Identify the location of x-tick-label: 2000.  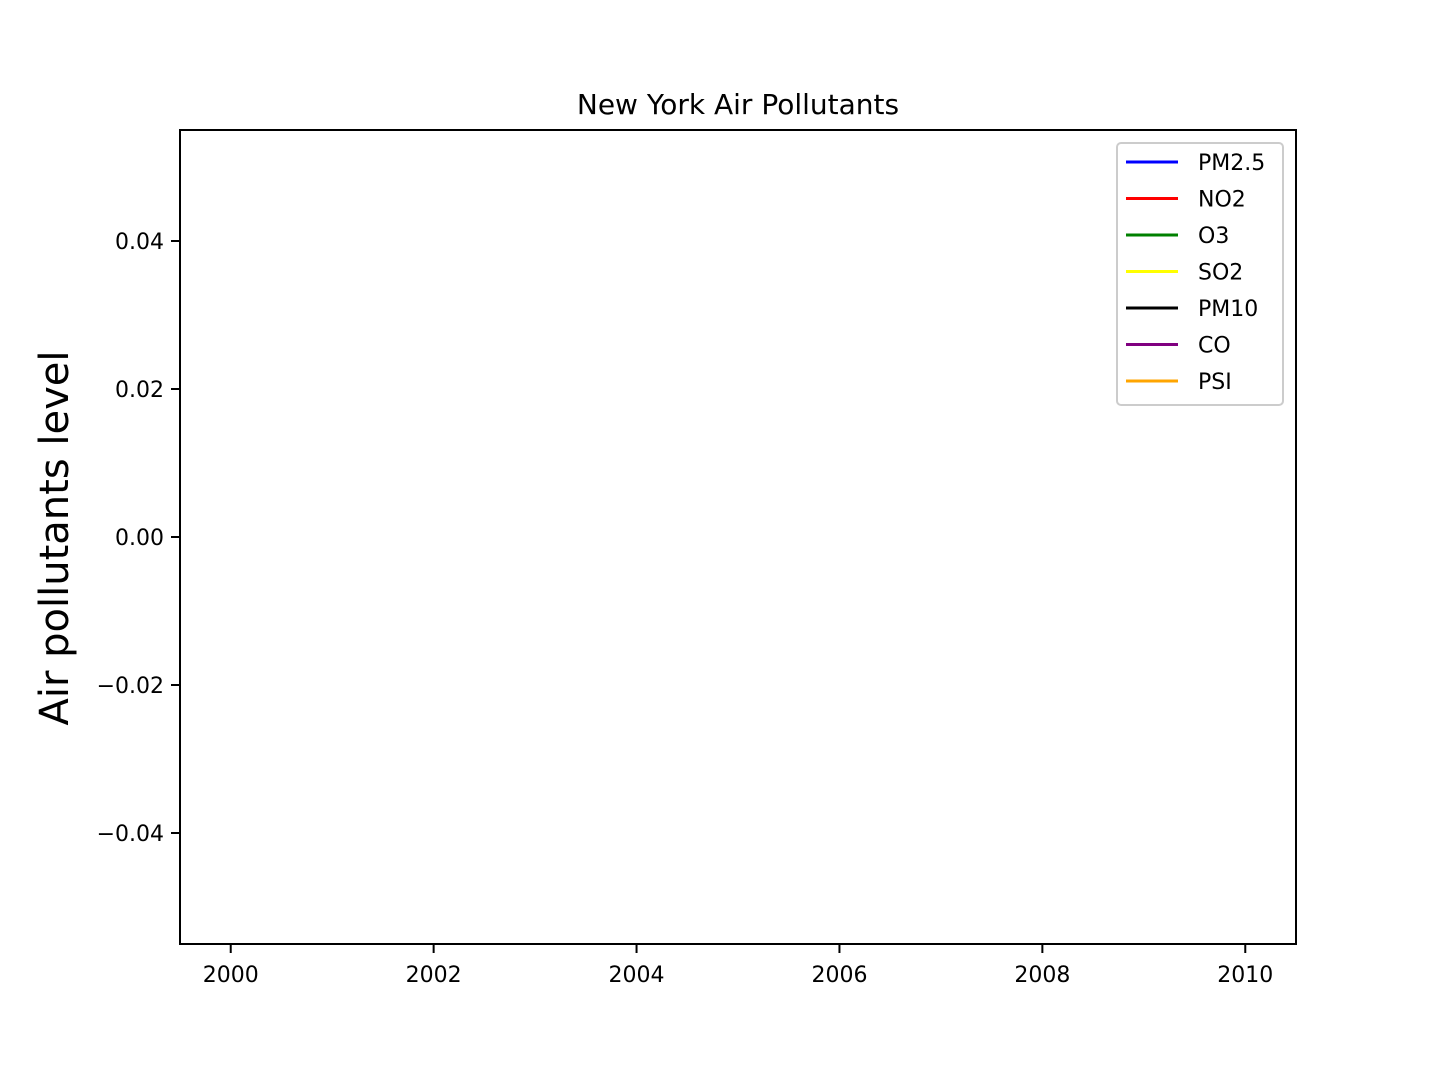
(231, 975).